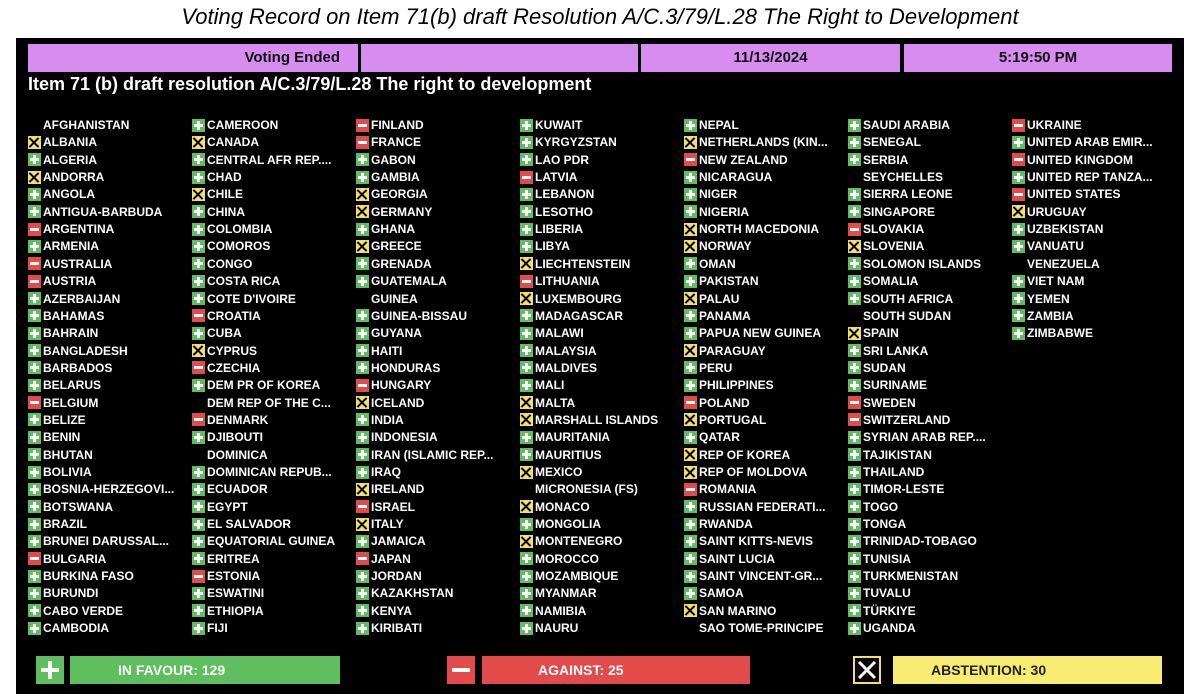  What do you see at coordinates (908, 194) in the screenshot?
I see `country-name: SIERRA LEONE` at bounding box center [908, 194].